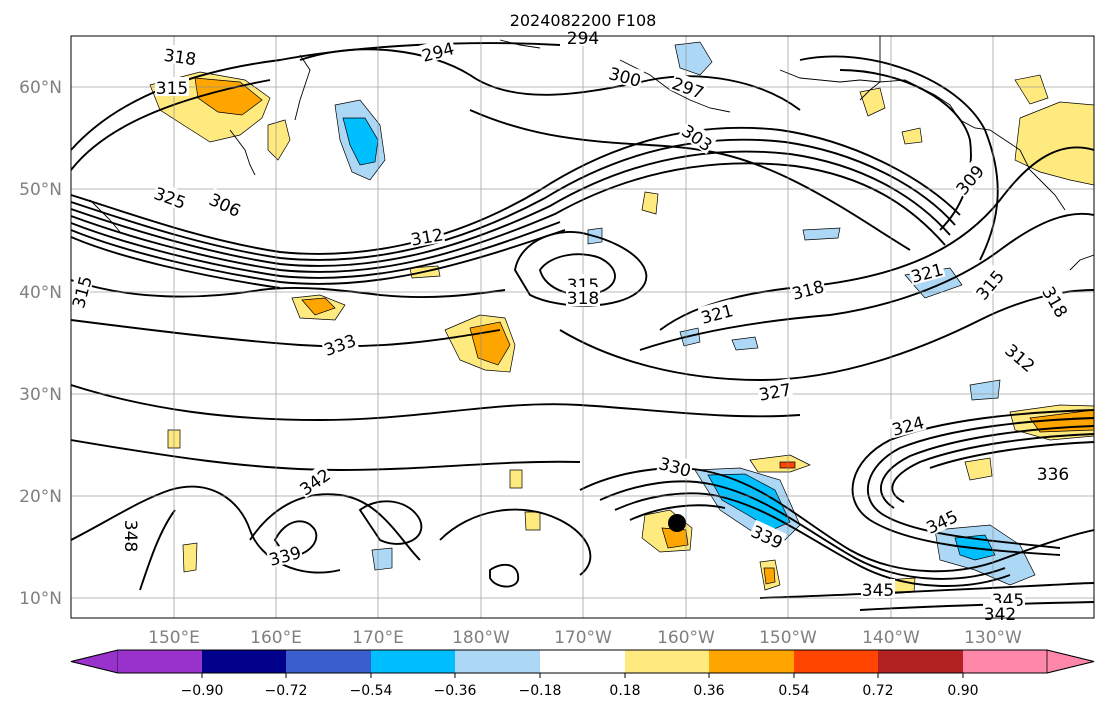 This screenshot has width=1105, height=716. What do you see at coordinates (540, 691) in the screenshot?
I see `colorbar-tick-label: −0.18` at bounding box center [540, 691].